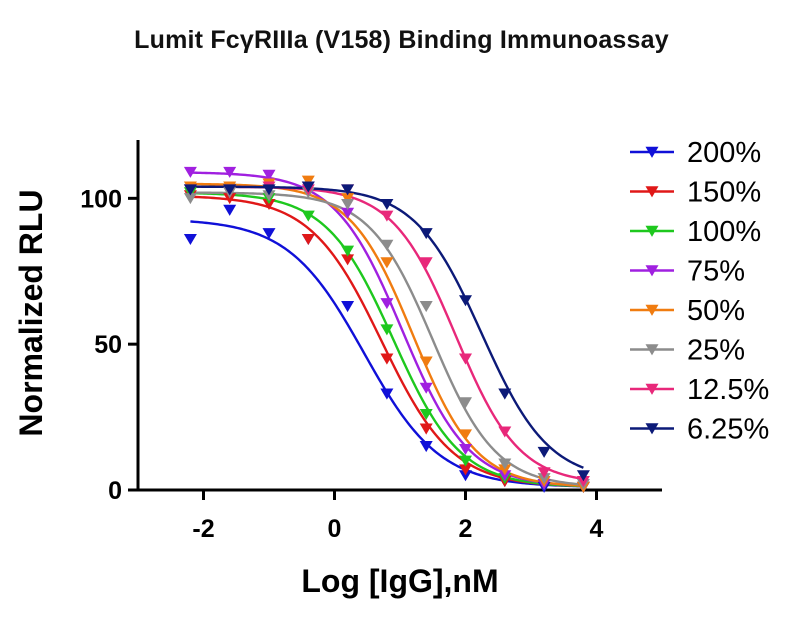 The width and height of the screenshot is (803, 644). I want to click on legend-label: 25%, so click(716, 351).